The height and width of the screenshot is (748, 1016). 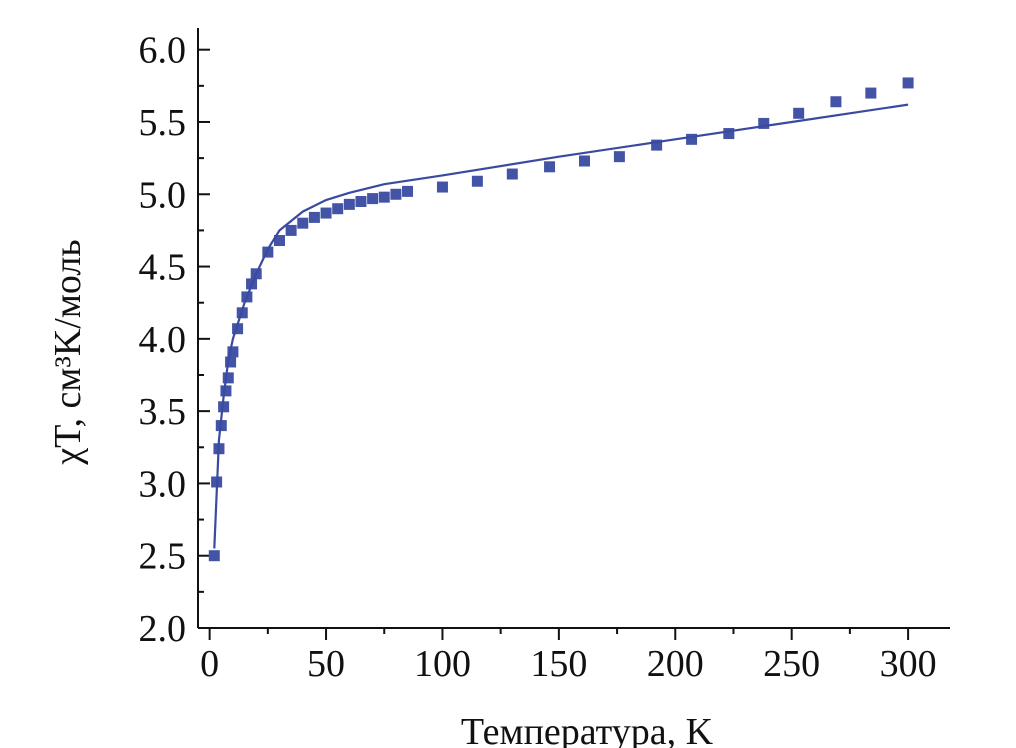 I want to click on x-tick-label: 150, so click(x=558, y=664).